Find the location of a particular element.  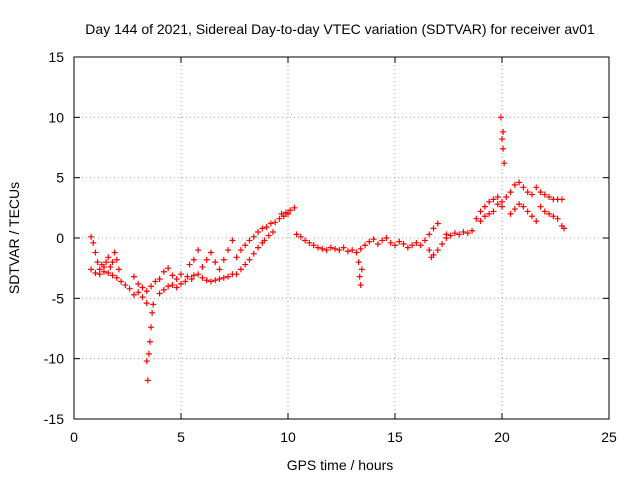

y-tick-label: 5 is located at coordinates (60, 178).